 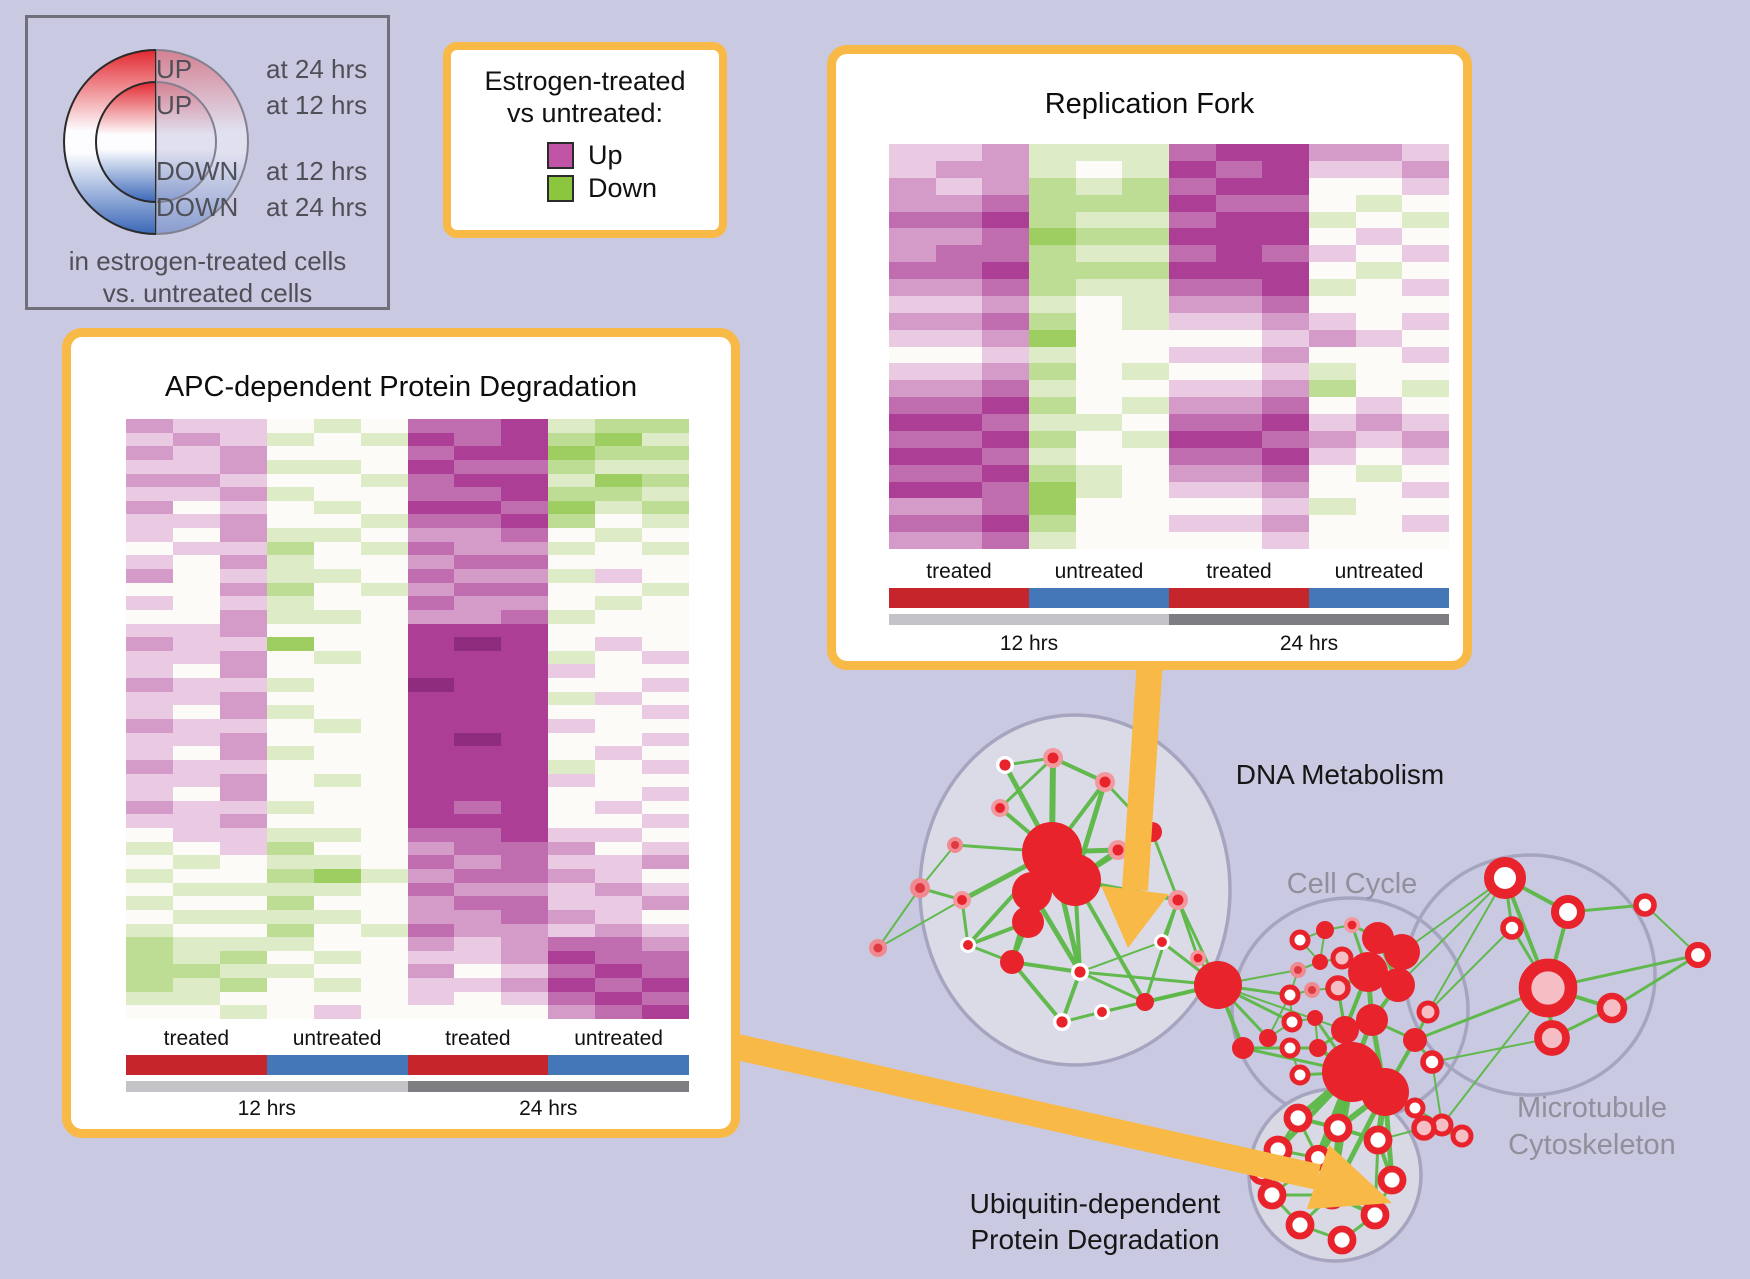 What do you see at coordinates (585, 113) in the screenshot?
I see `estrogen-legend-title-line2: vs untreated:` at bounding box center [585, 113].